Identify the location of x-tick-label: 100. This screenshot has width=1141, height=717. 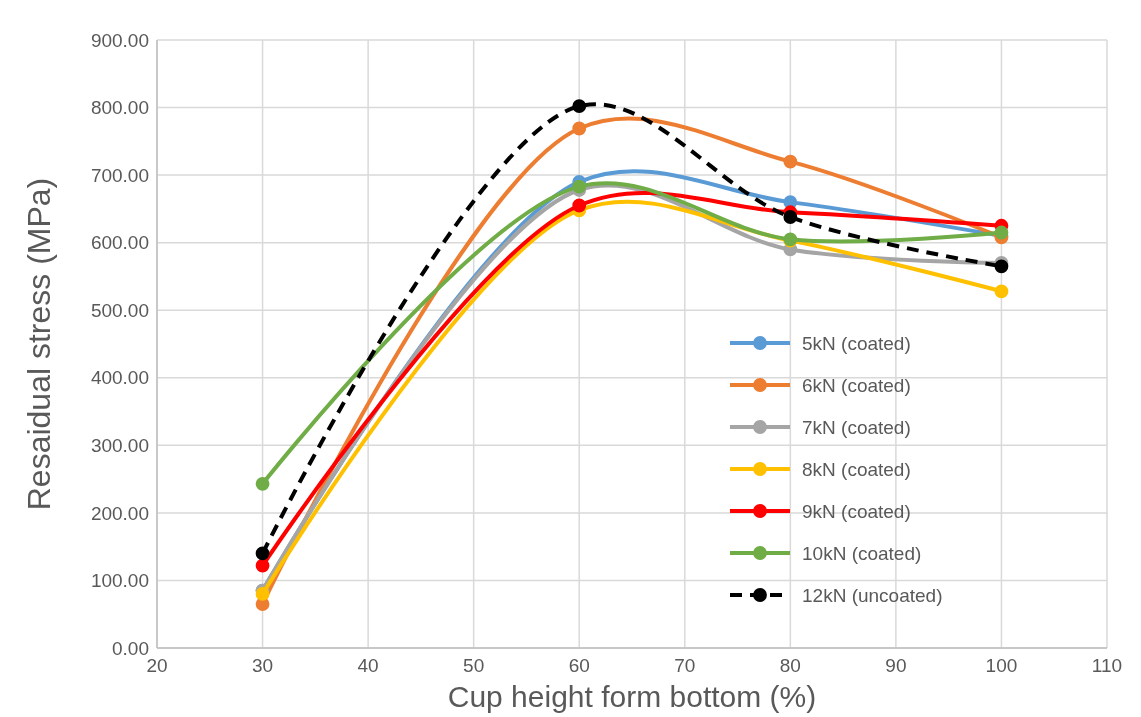
(1001, 665).